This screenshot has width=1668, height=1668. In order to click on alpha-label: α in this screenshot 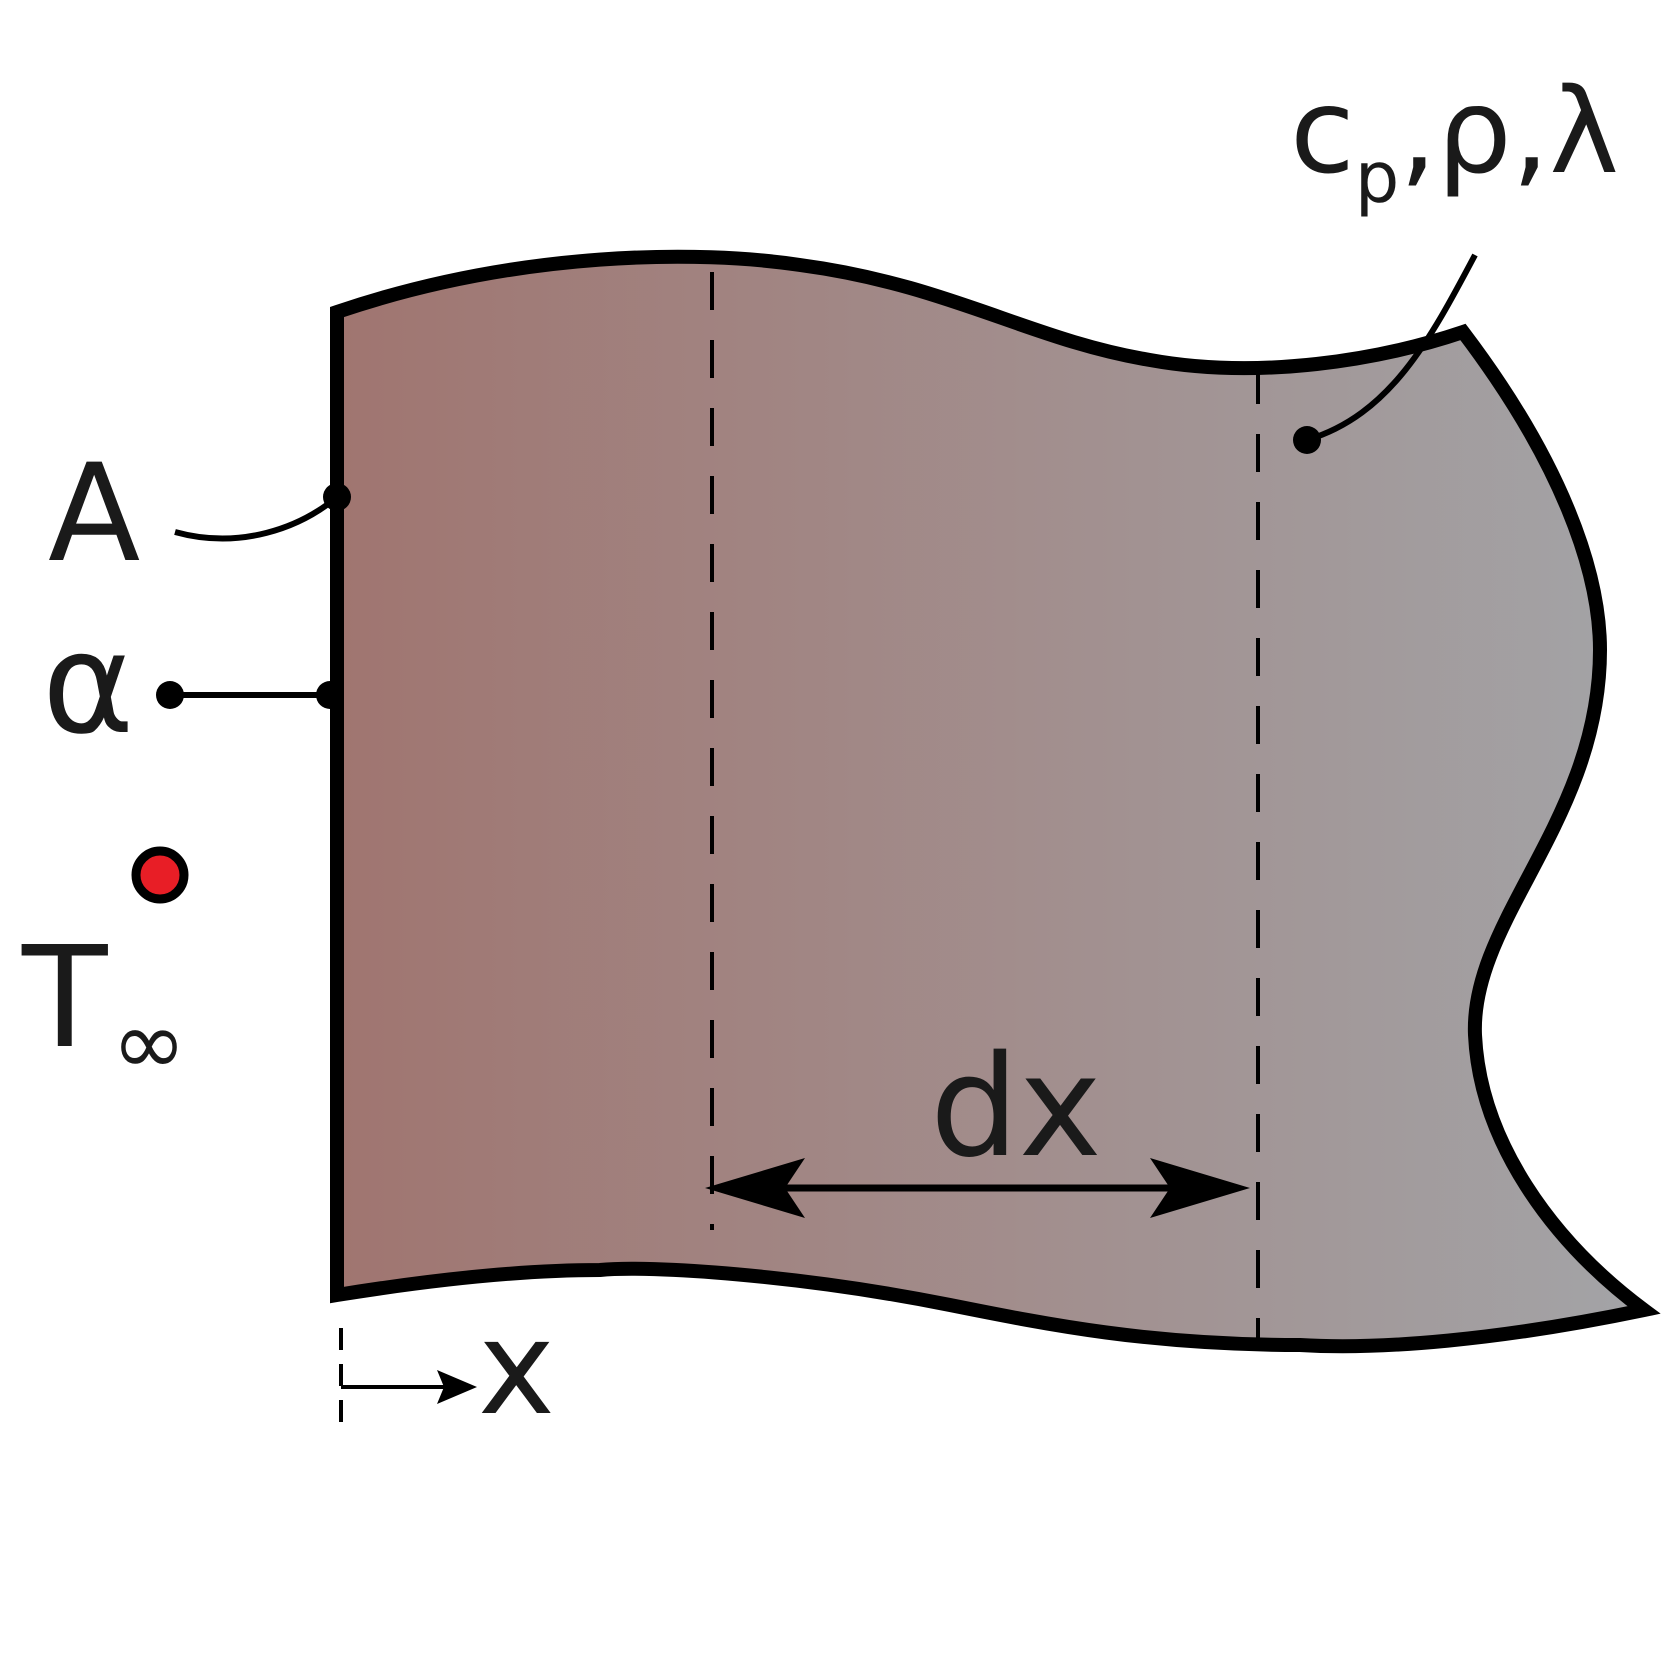, I will do `click(88, 684)`.